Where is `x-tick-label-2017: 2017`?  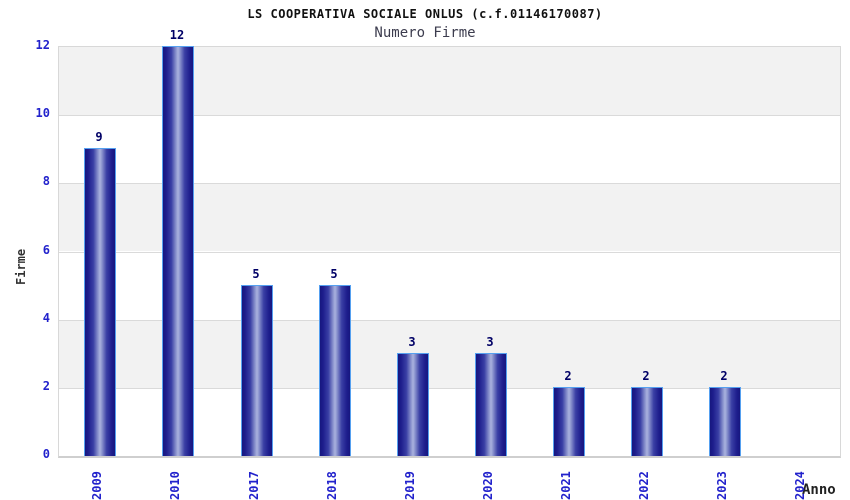 x-tick-label-2017: 2017 is located at coordinates (254, 485).